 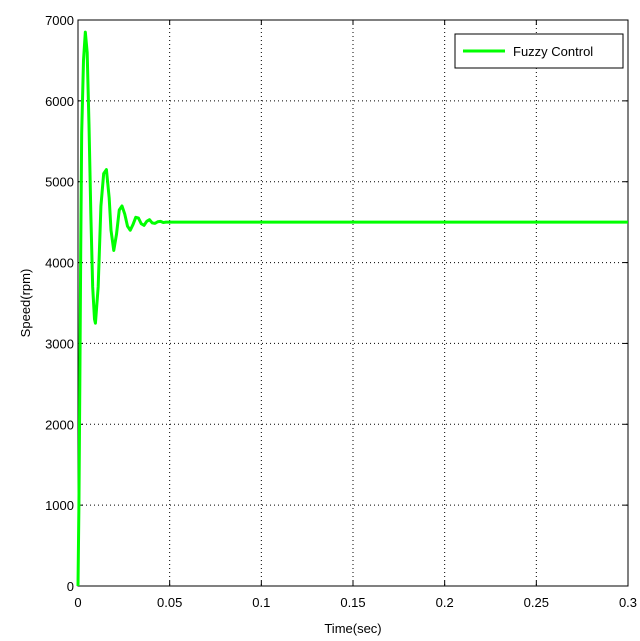 I want to click on x-tick-label: 0.1, so click(x=261, y=602).